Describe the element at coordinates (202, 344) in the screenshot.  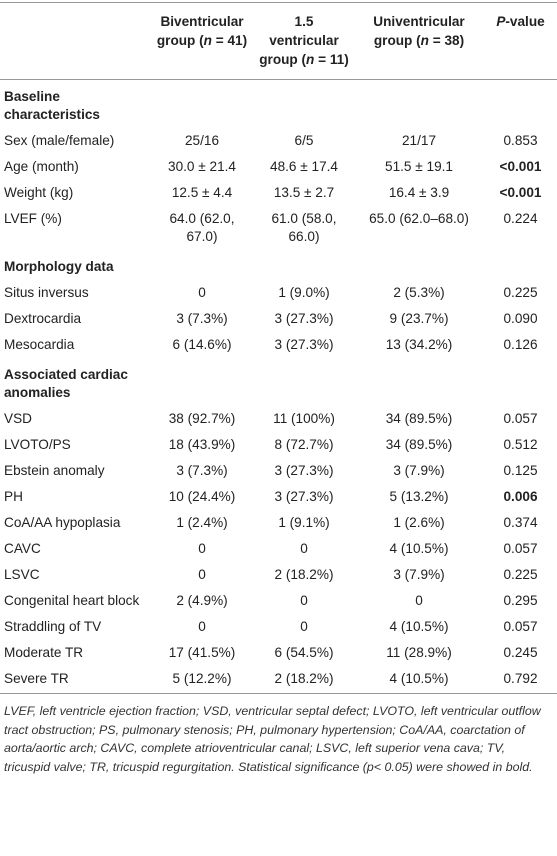
I see `cell: 6 (14.6%)` at that location.